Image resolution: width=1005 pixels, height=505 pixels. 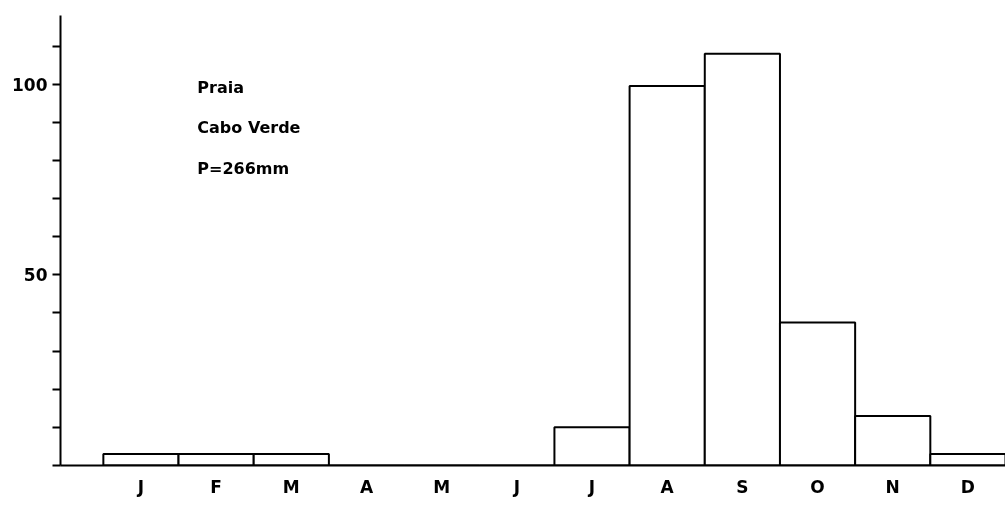 I want to click on annotation: Cabo Verde, so click(x=249, y=127).